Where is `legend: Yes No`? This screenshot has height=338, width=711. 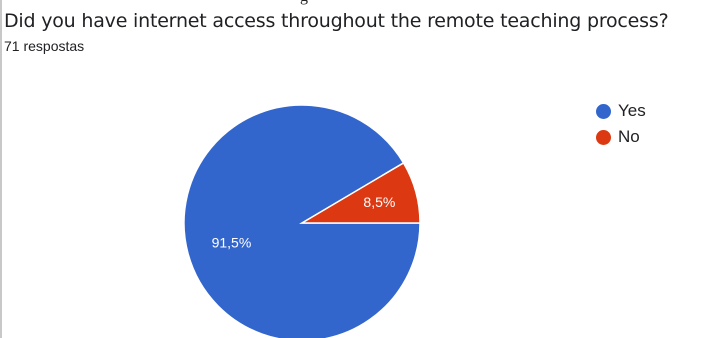
legend: Yes No is located at coordinates (621, 124).